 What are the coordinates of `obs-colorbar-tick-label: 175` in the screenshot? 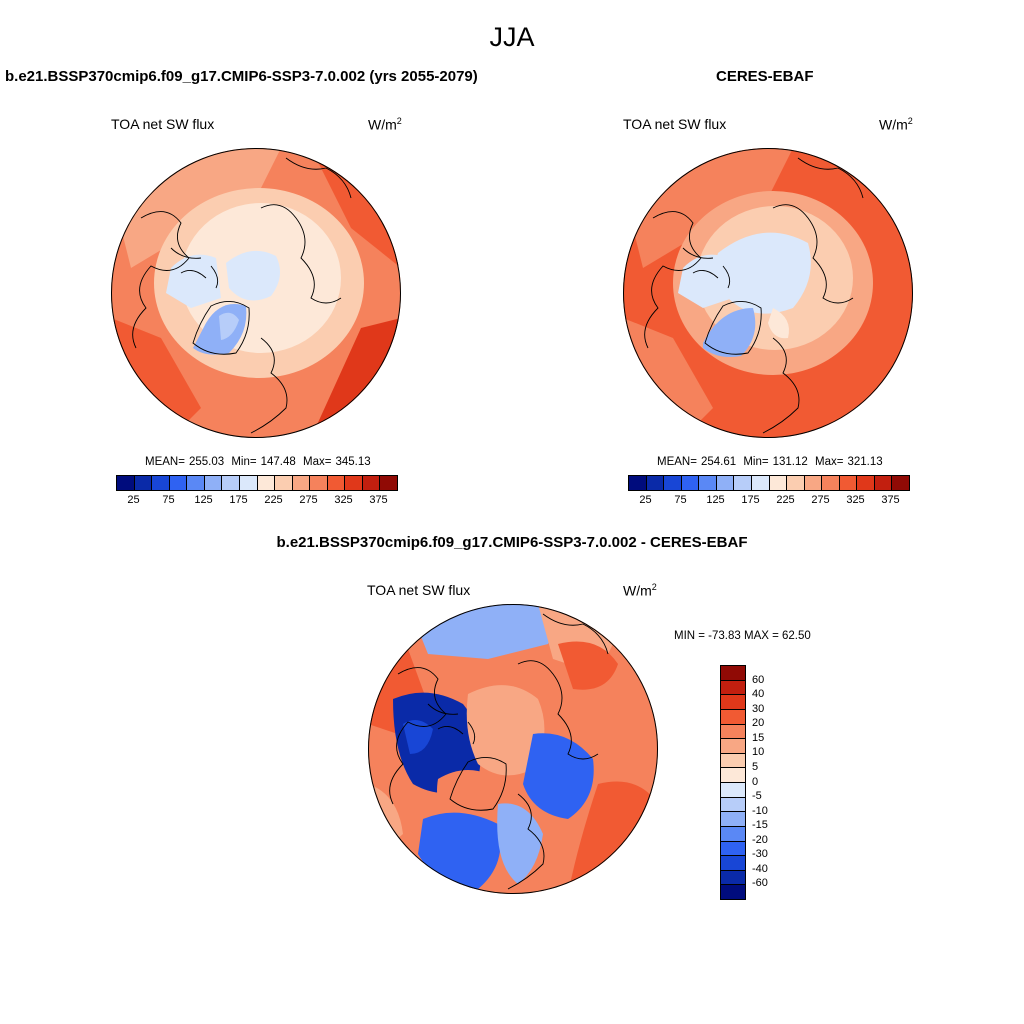 It's located at (750, 500).